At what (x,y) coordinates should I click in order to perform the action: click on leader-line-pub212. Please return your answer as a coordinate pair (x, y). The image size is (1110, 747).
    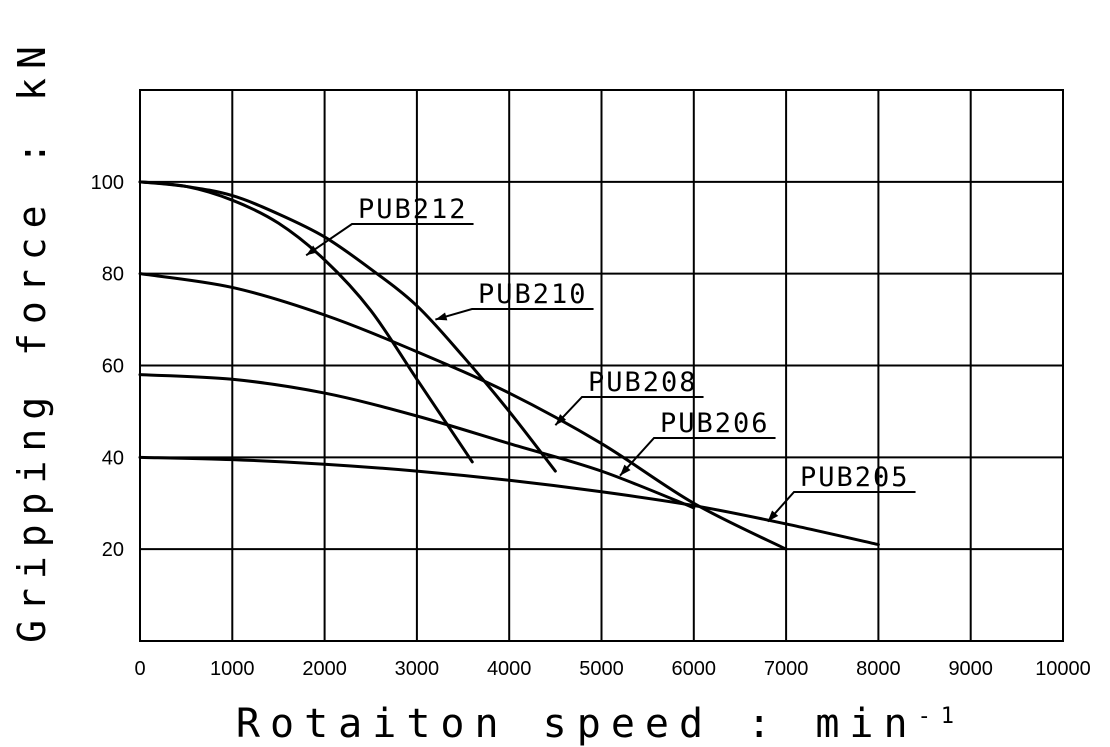
    Looking at the image, I should click on (389, 240).